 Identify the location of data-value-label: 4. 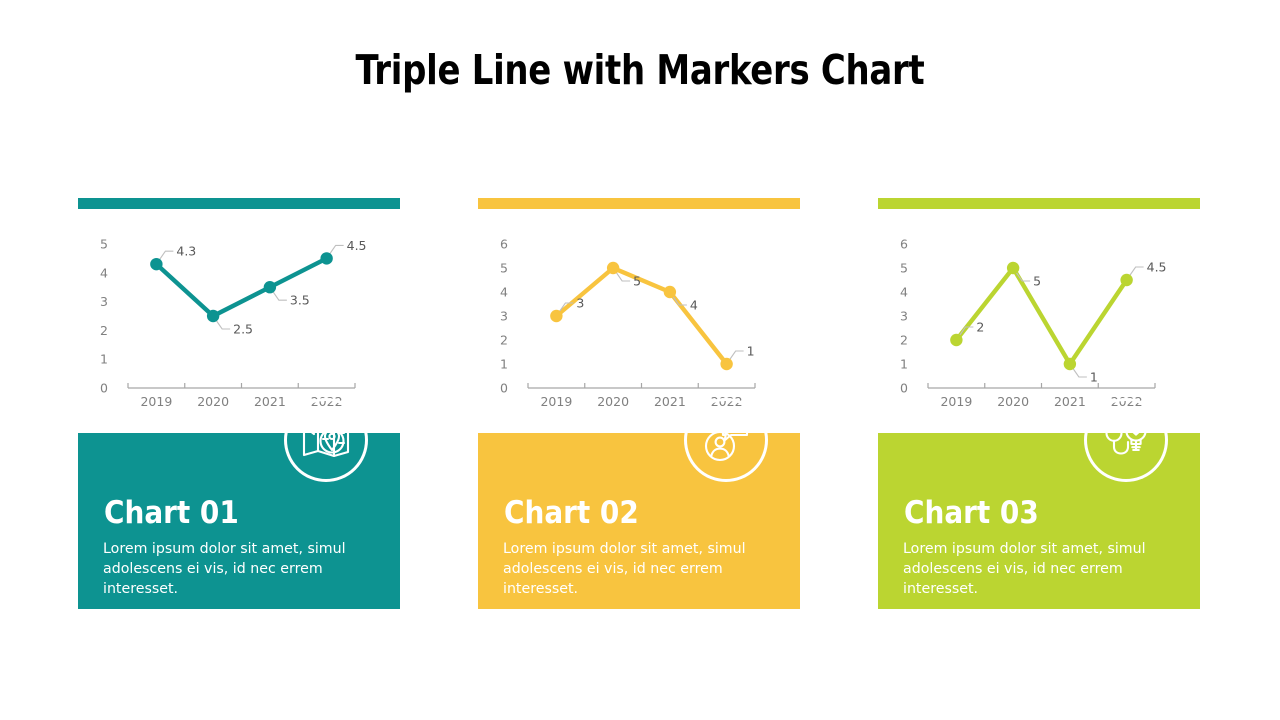
(694, 305).